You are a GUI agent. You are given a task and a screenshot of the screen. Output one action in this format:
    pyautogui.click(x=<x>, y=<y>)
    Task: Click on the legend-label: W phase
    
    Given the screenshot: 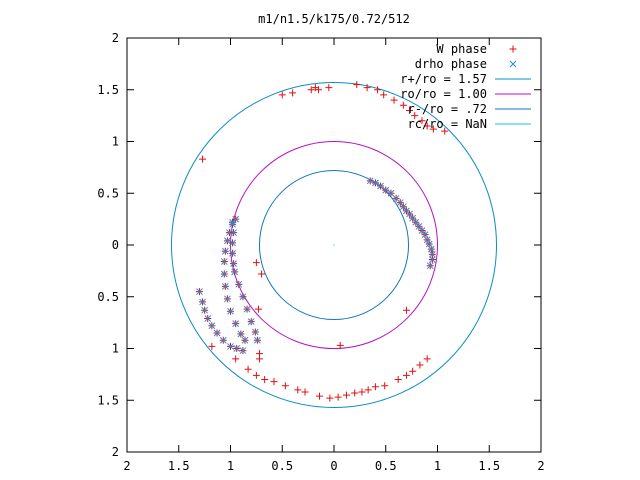 What is the action you would take?
    pyautogui.click(x=461, y=49)
    